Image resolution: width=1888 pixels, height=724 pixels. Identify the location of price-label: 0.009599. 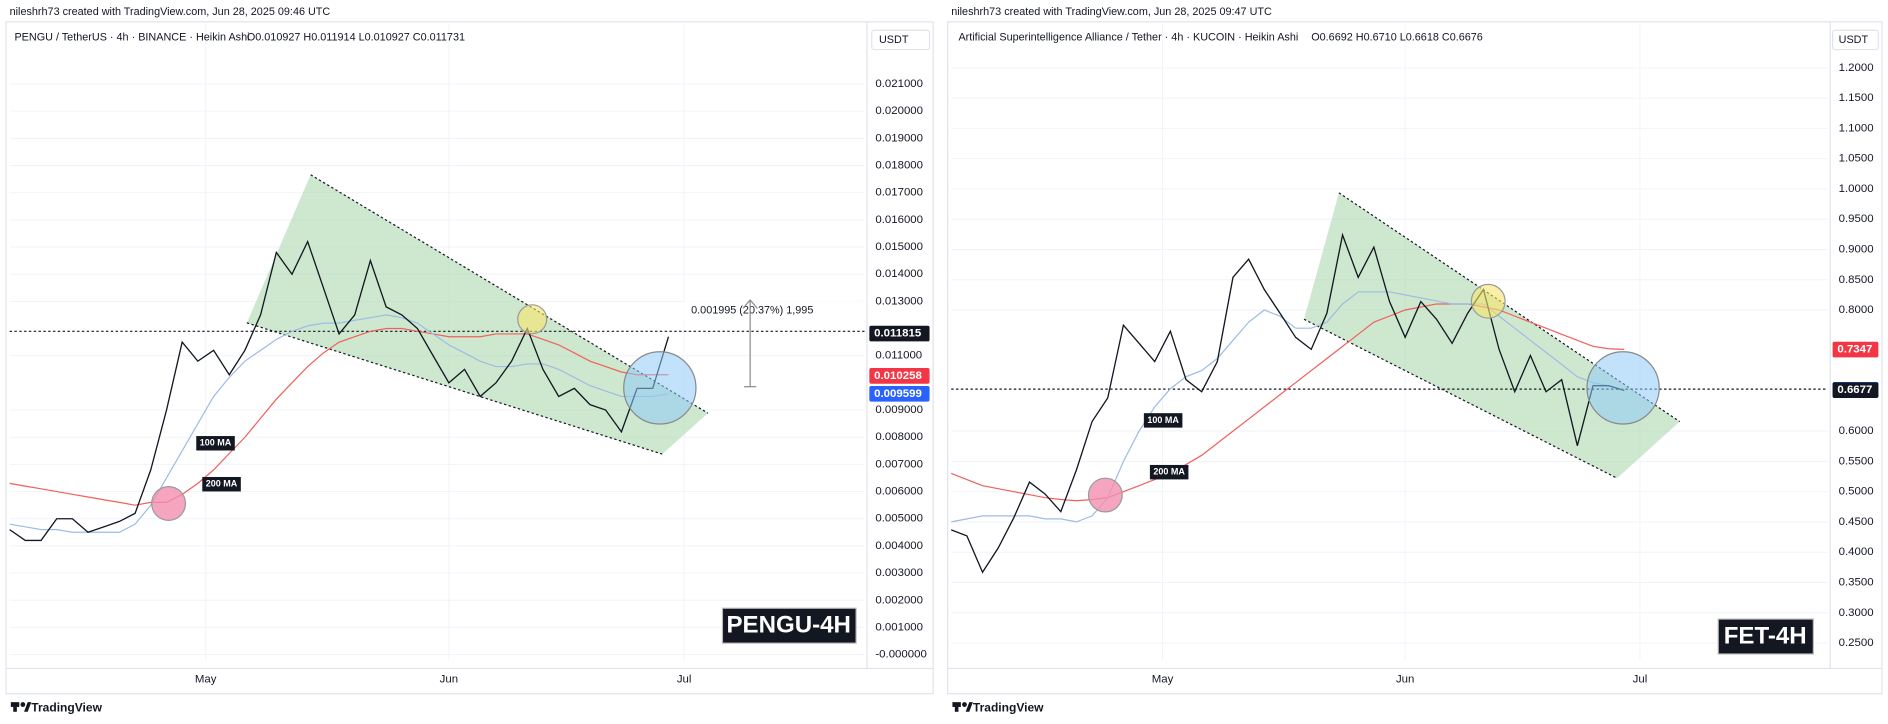
(898, 394).